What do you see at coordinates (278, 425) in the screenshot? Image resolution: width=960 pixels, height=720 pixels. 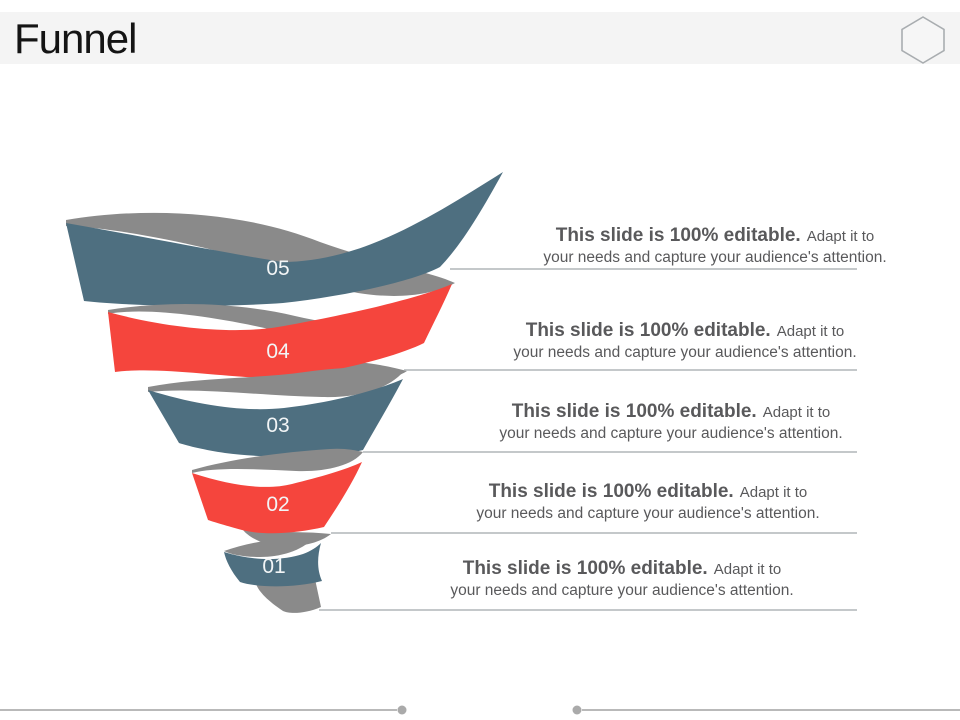 I see `funnel-level-label-03: 03` at bounding box center [278, 425].